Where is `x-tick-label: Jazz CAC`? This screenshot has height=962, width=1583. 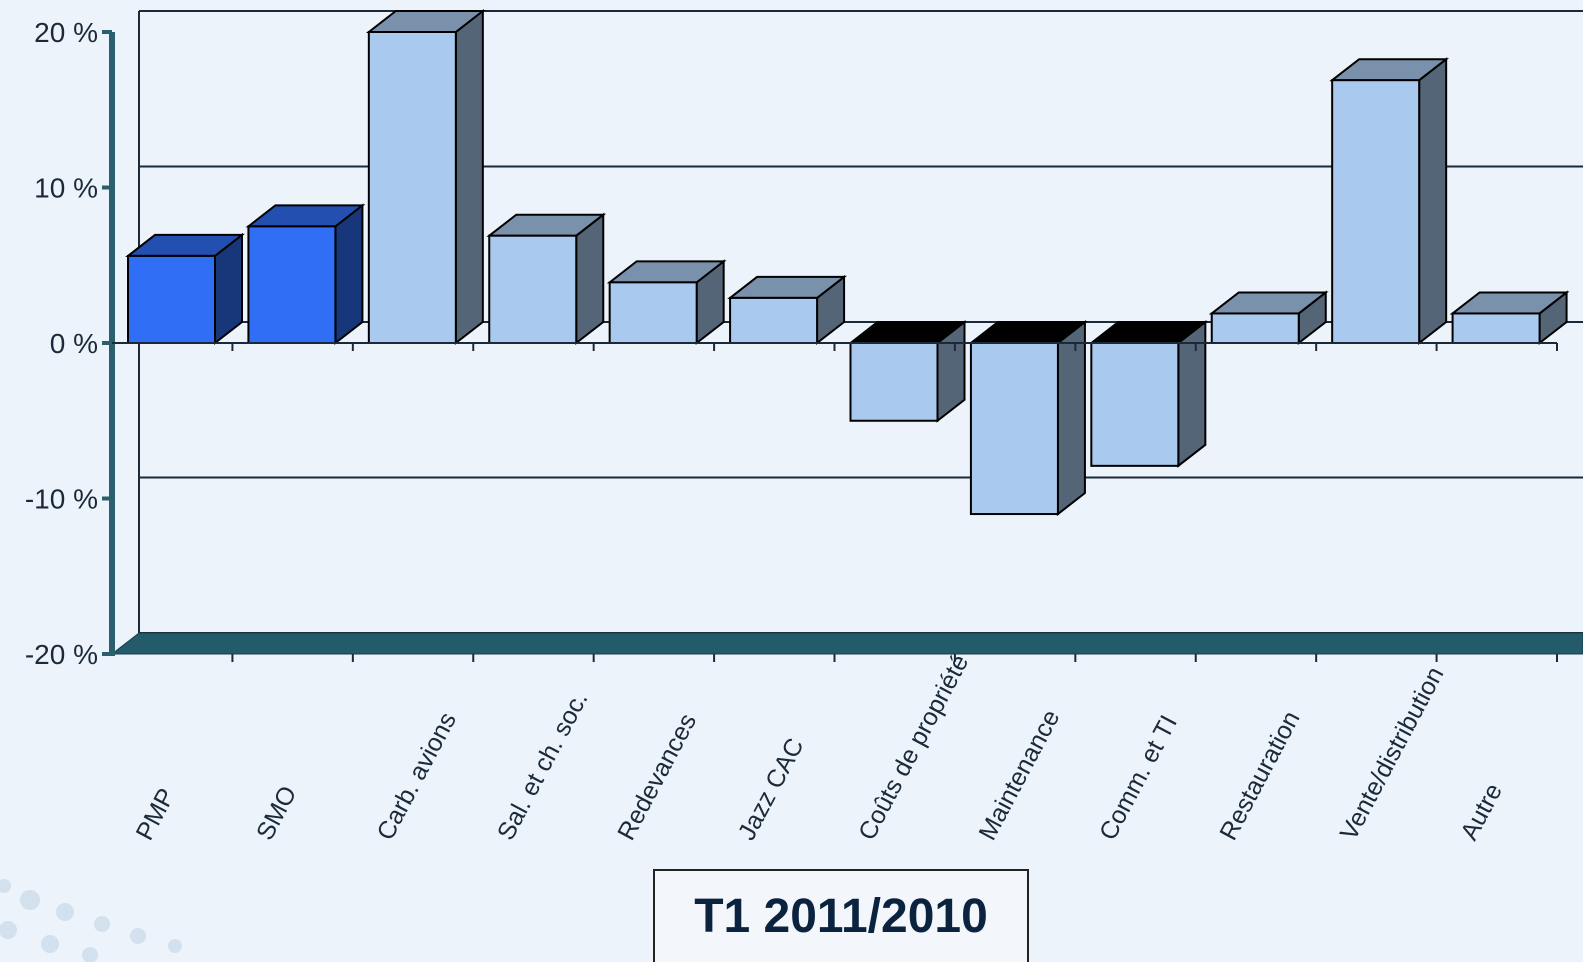 x-tick-label: Jazz CAC is located at coordinates (771, 789).